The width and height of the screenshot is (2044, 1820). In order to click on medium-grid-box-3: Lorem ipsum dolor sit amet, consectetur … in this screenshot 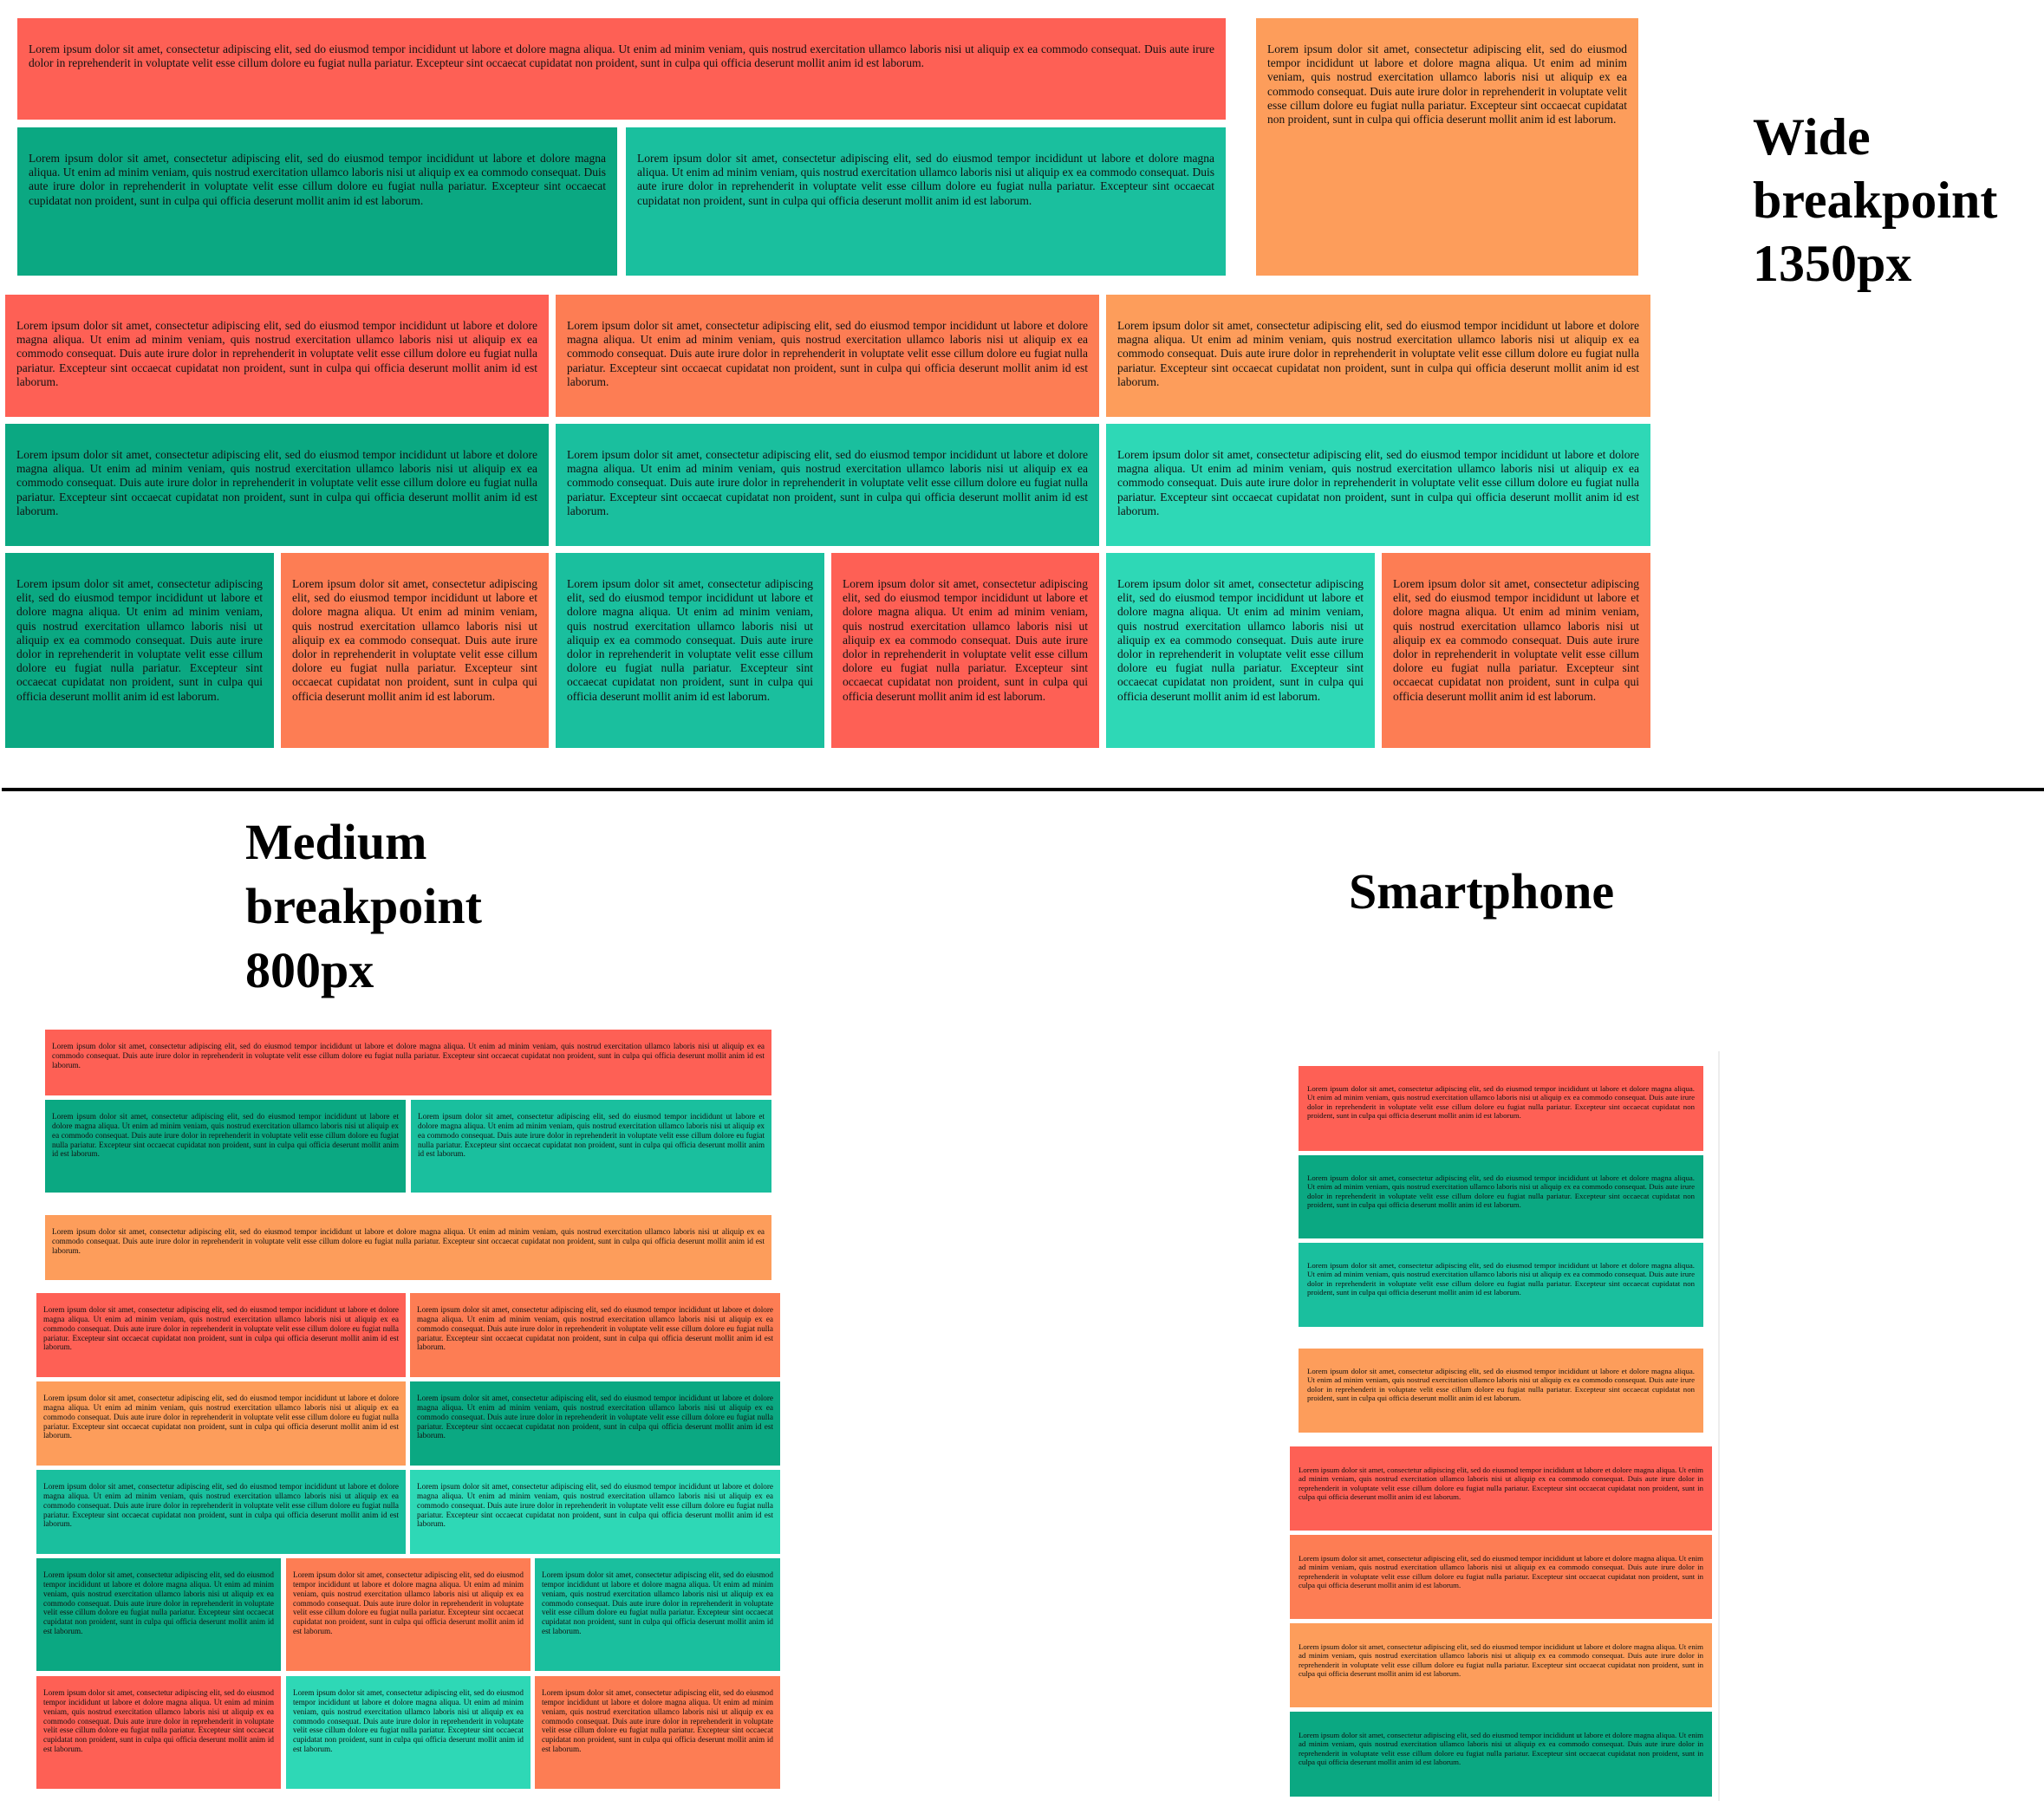, I will do `click(221, 1423)`.